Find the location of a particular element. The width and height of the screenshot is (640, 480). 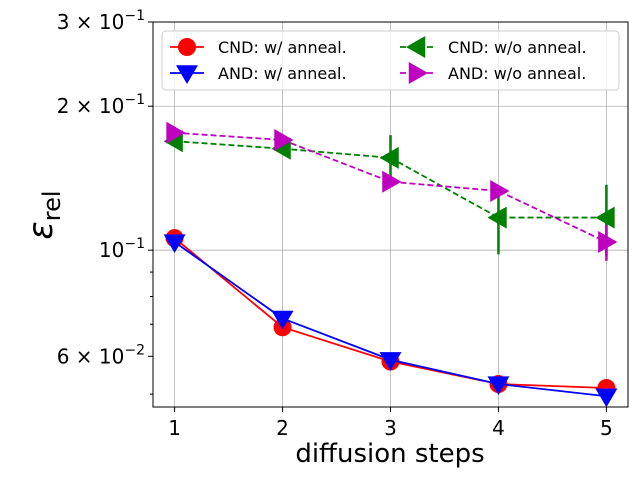

legend-box is located at coordinates (390, 60).